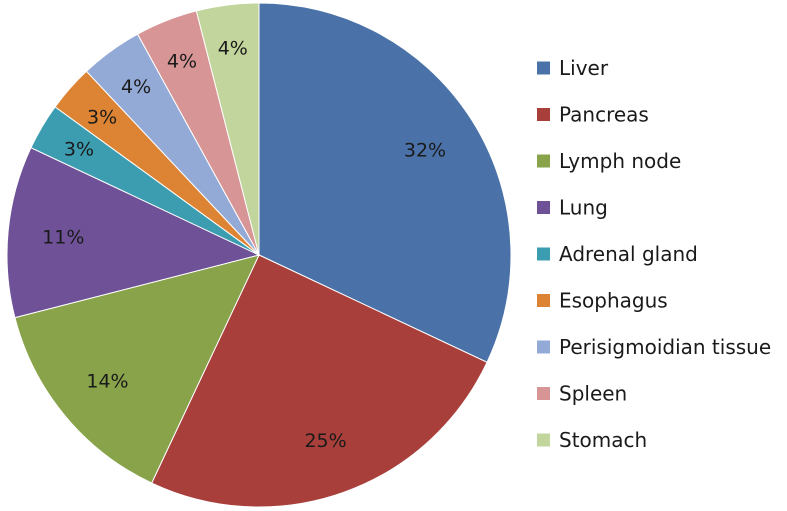 This screenshot has width=787, height=511. I want to click on legend-label-lymph-node: Lymph node, so click(620, 161).